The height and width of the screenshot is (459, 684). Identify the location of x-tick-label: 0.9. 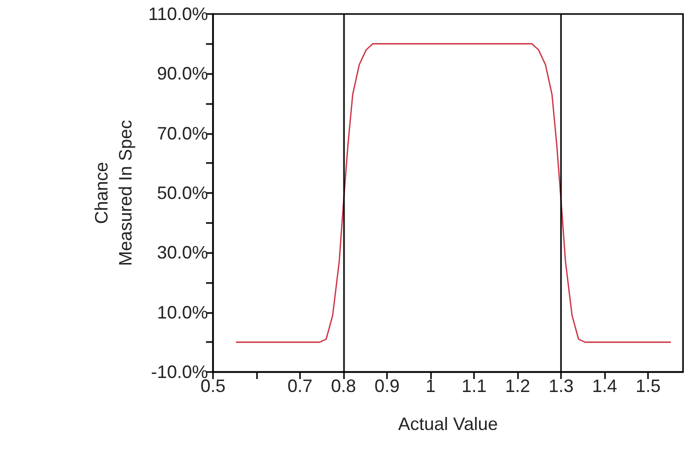
(387, 386).